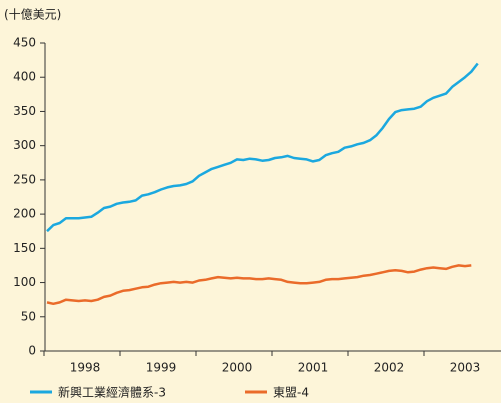 This screenshot has width=501, height=403. Describe the element at coordinates (24, 248) in the screenshot. I see `y-tick-label: 150` at that location.